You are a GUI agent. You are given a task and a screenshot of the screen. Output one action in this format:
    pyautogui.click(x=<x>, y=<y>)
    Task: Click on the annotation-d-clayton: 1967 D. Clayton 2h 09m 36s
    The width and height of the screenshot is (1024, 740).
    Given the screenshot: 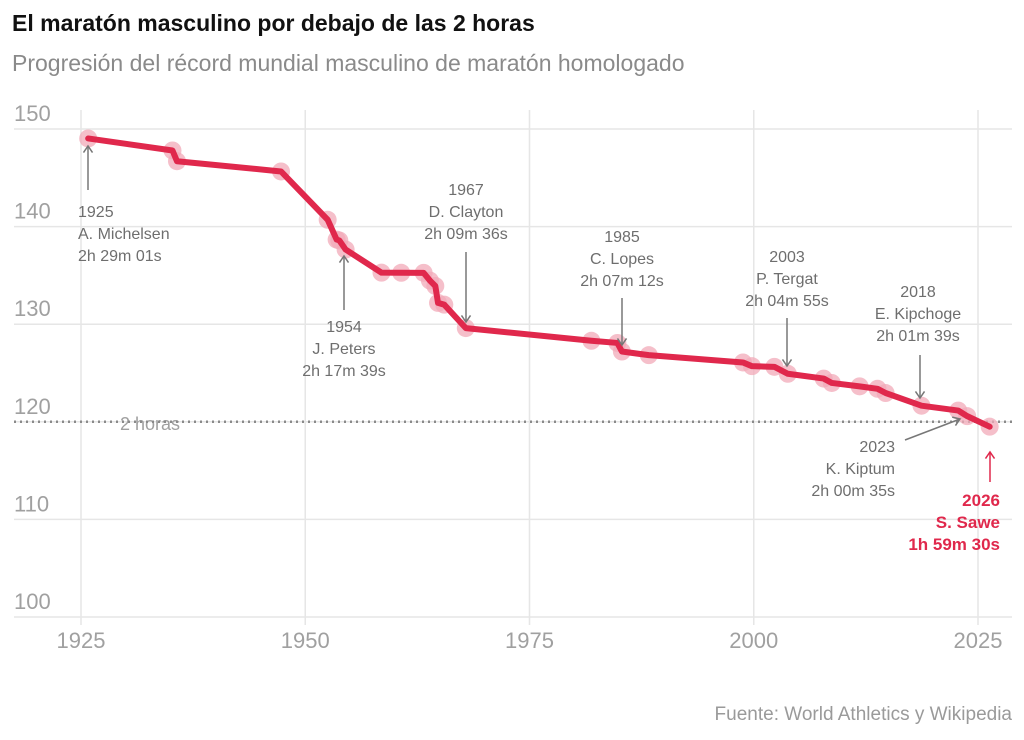 What is the action you would take?
    pyautogui.click(x=466, y=253)
    